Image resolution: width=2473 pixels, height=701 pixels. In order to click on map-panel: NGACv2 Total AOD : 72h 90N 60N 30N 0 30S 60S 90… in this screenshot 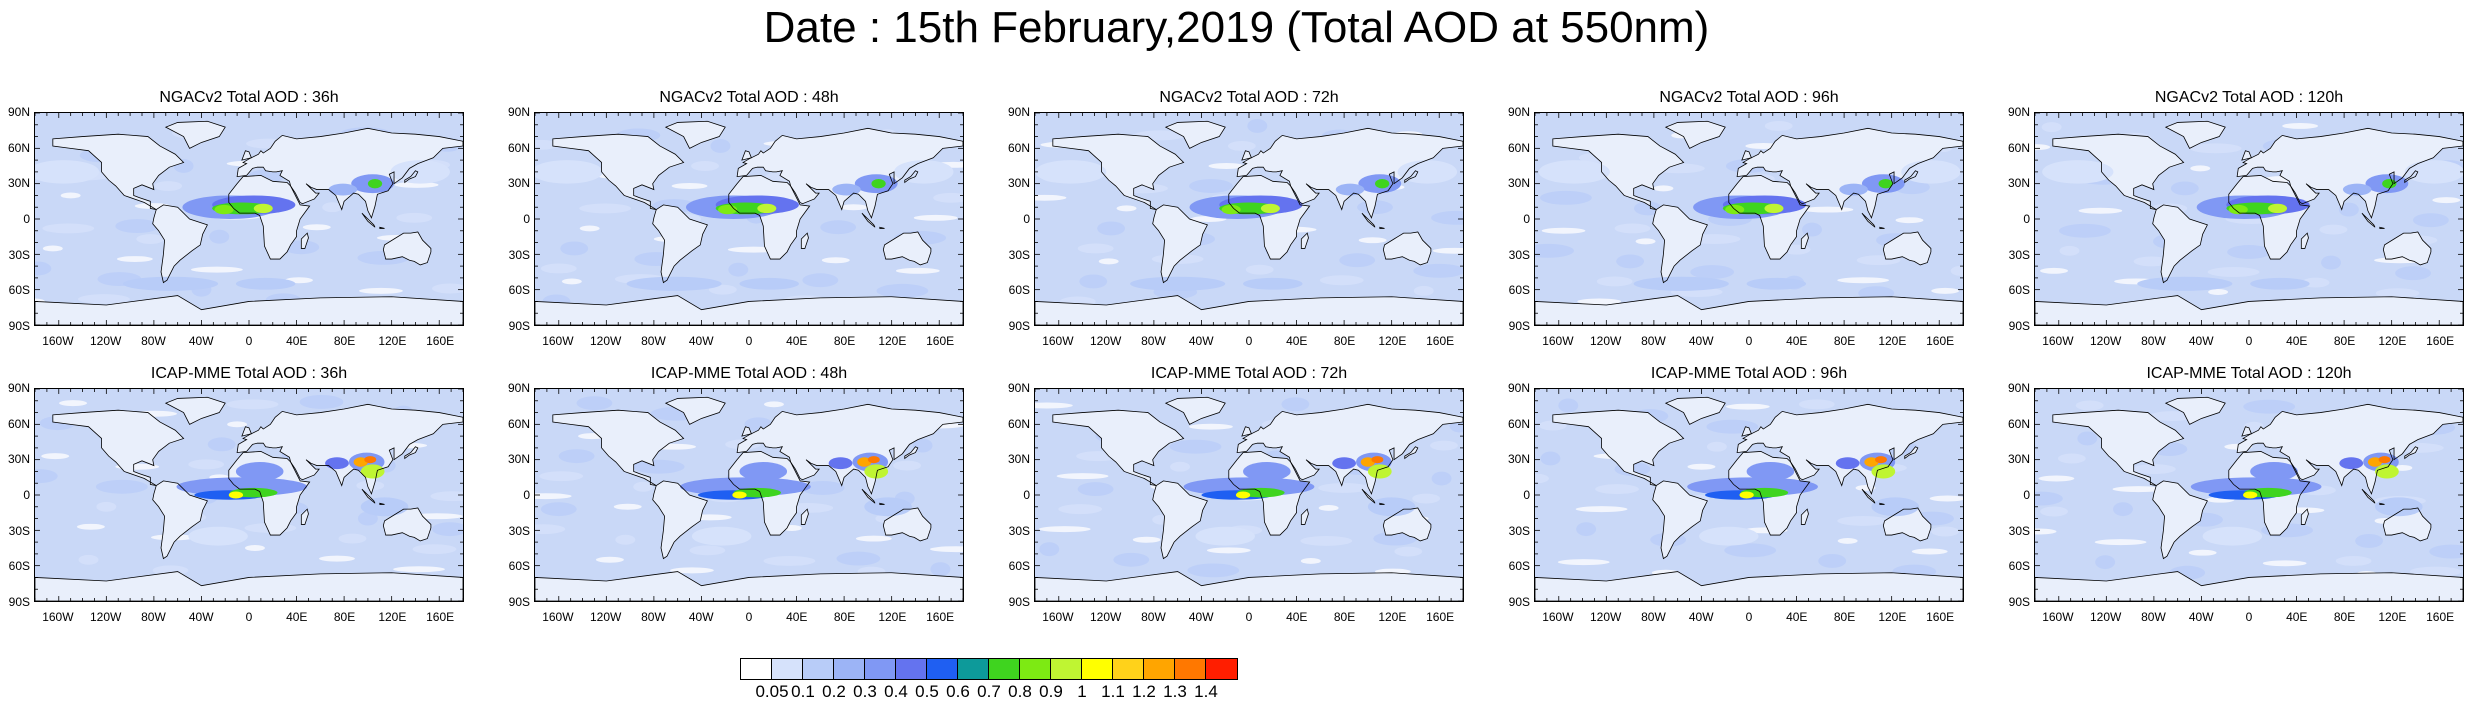, I will do `click(1250, 223)`.